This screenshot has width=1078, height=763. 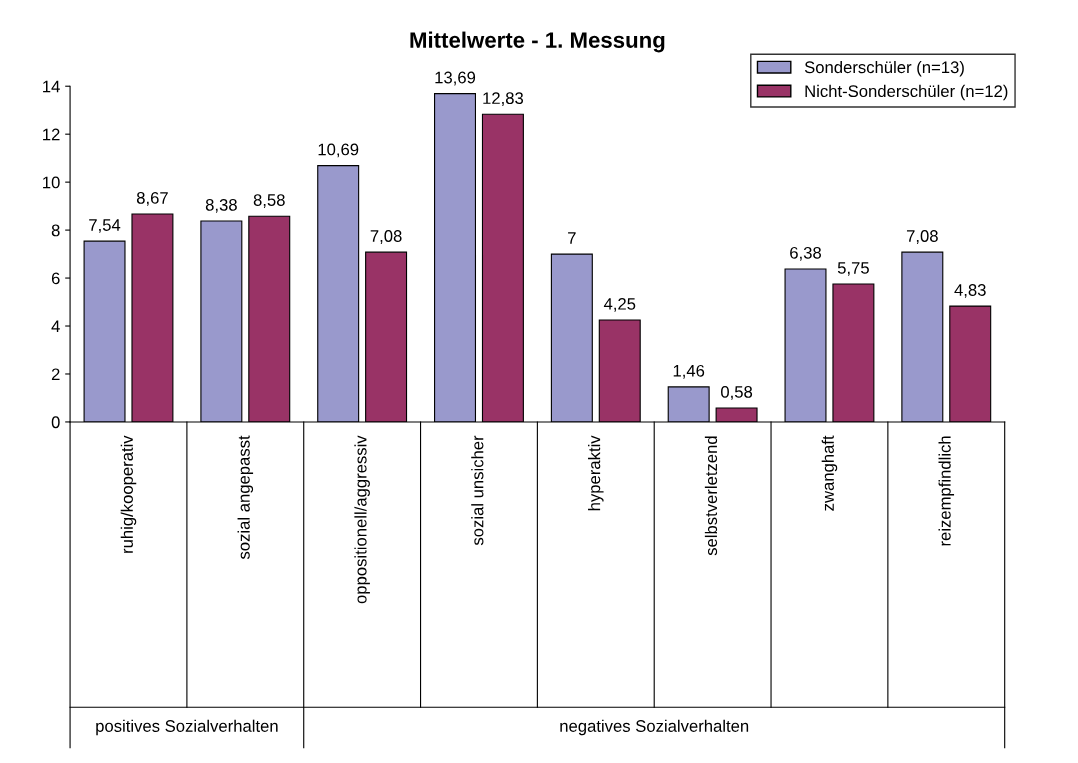 What do you see at coordinates (55, 374) in the screenshot?
I see `y-tick-label: 2` at bounding box center [55, 374].